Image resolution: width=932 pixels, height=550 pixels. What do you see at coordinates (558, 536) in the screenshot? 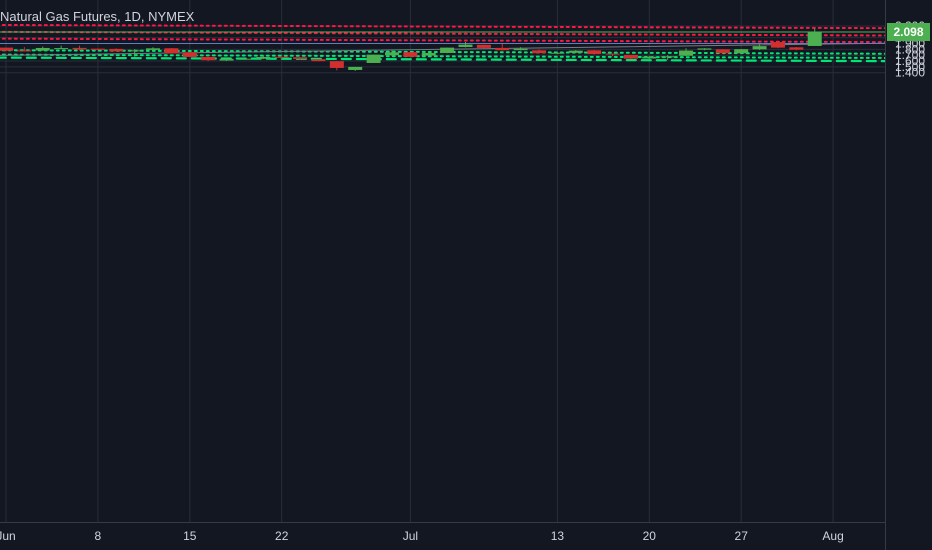
I see `time-tick-label: 13` at bounding box center [558, 536].